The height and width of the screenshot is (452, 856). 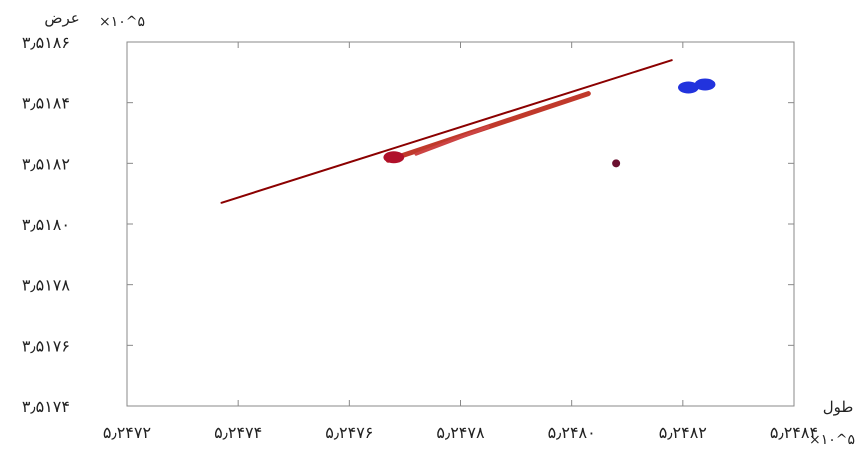 I want to click on x-tick-label: ۵٫۲۴۷۲, so click(x=127, y=432).